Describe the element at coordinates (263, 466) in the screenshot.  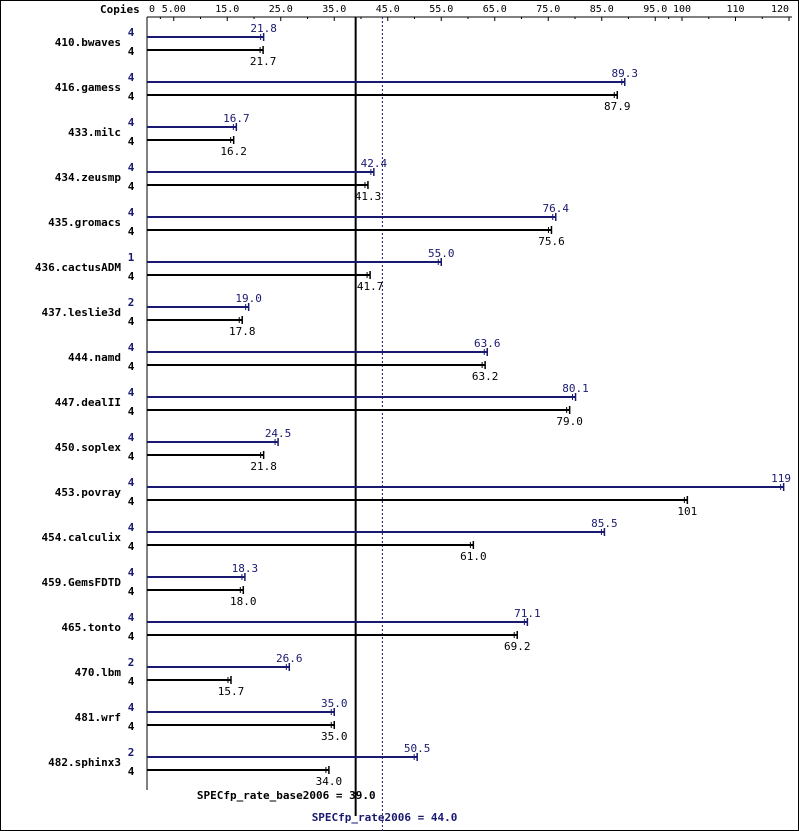
I see `base-value-label: 21.8` at that location.